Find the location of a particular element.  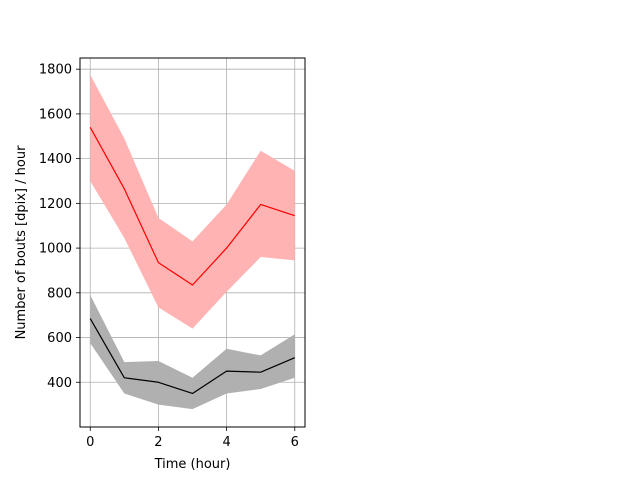

x-axis-label: Time (hour) is located at coordinates (192, 464).